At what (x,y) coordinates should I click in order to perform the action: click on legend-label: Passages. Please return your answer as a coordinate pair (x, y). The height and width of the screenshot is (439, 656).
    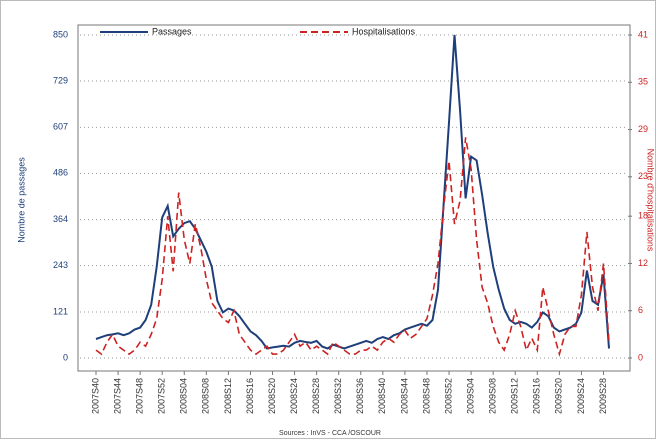
    Looking at the image, I should click on (172, 31).